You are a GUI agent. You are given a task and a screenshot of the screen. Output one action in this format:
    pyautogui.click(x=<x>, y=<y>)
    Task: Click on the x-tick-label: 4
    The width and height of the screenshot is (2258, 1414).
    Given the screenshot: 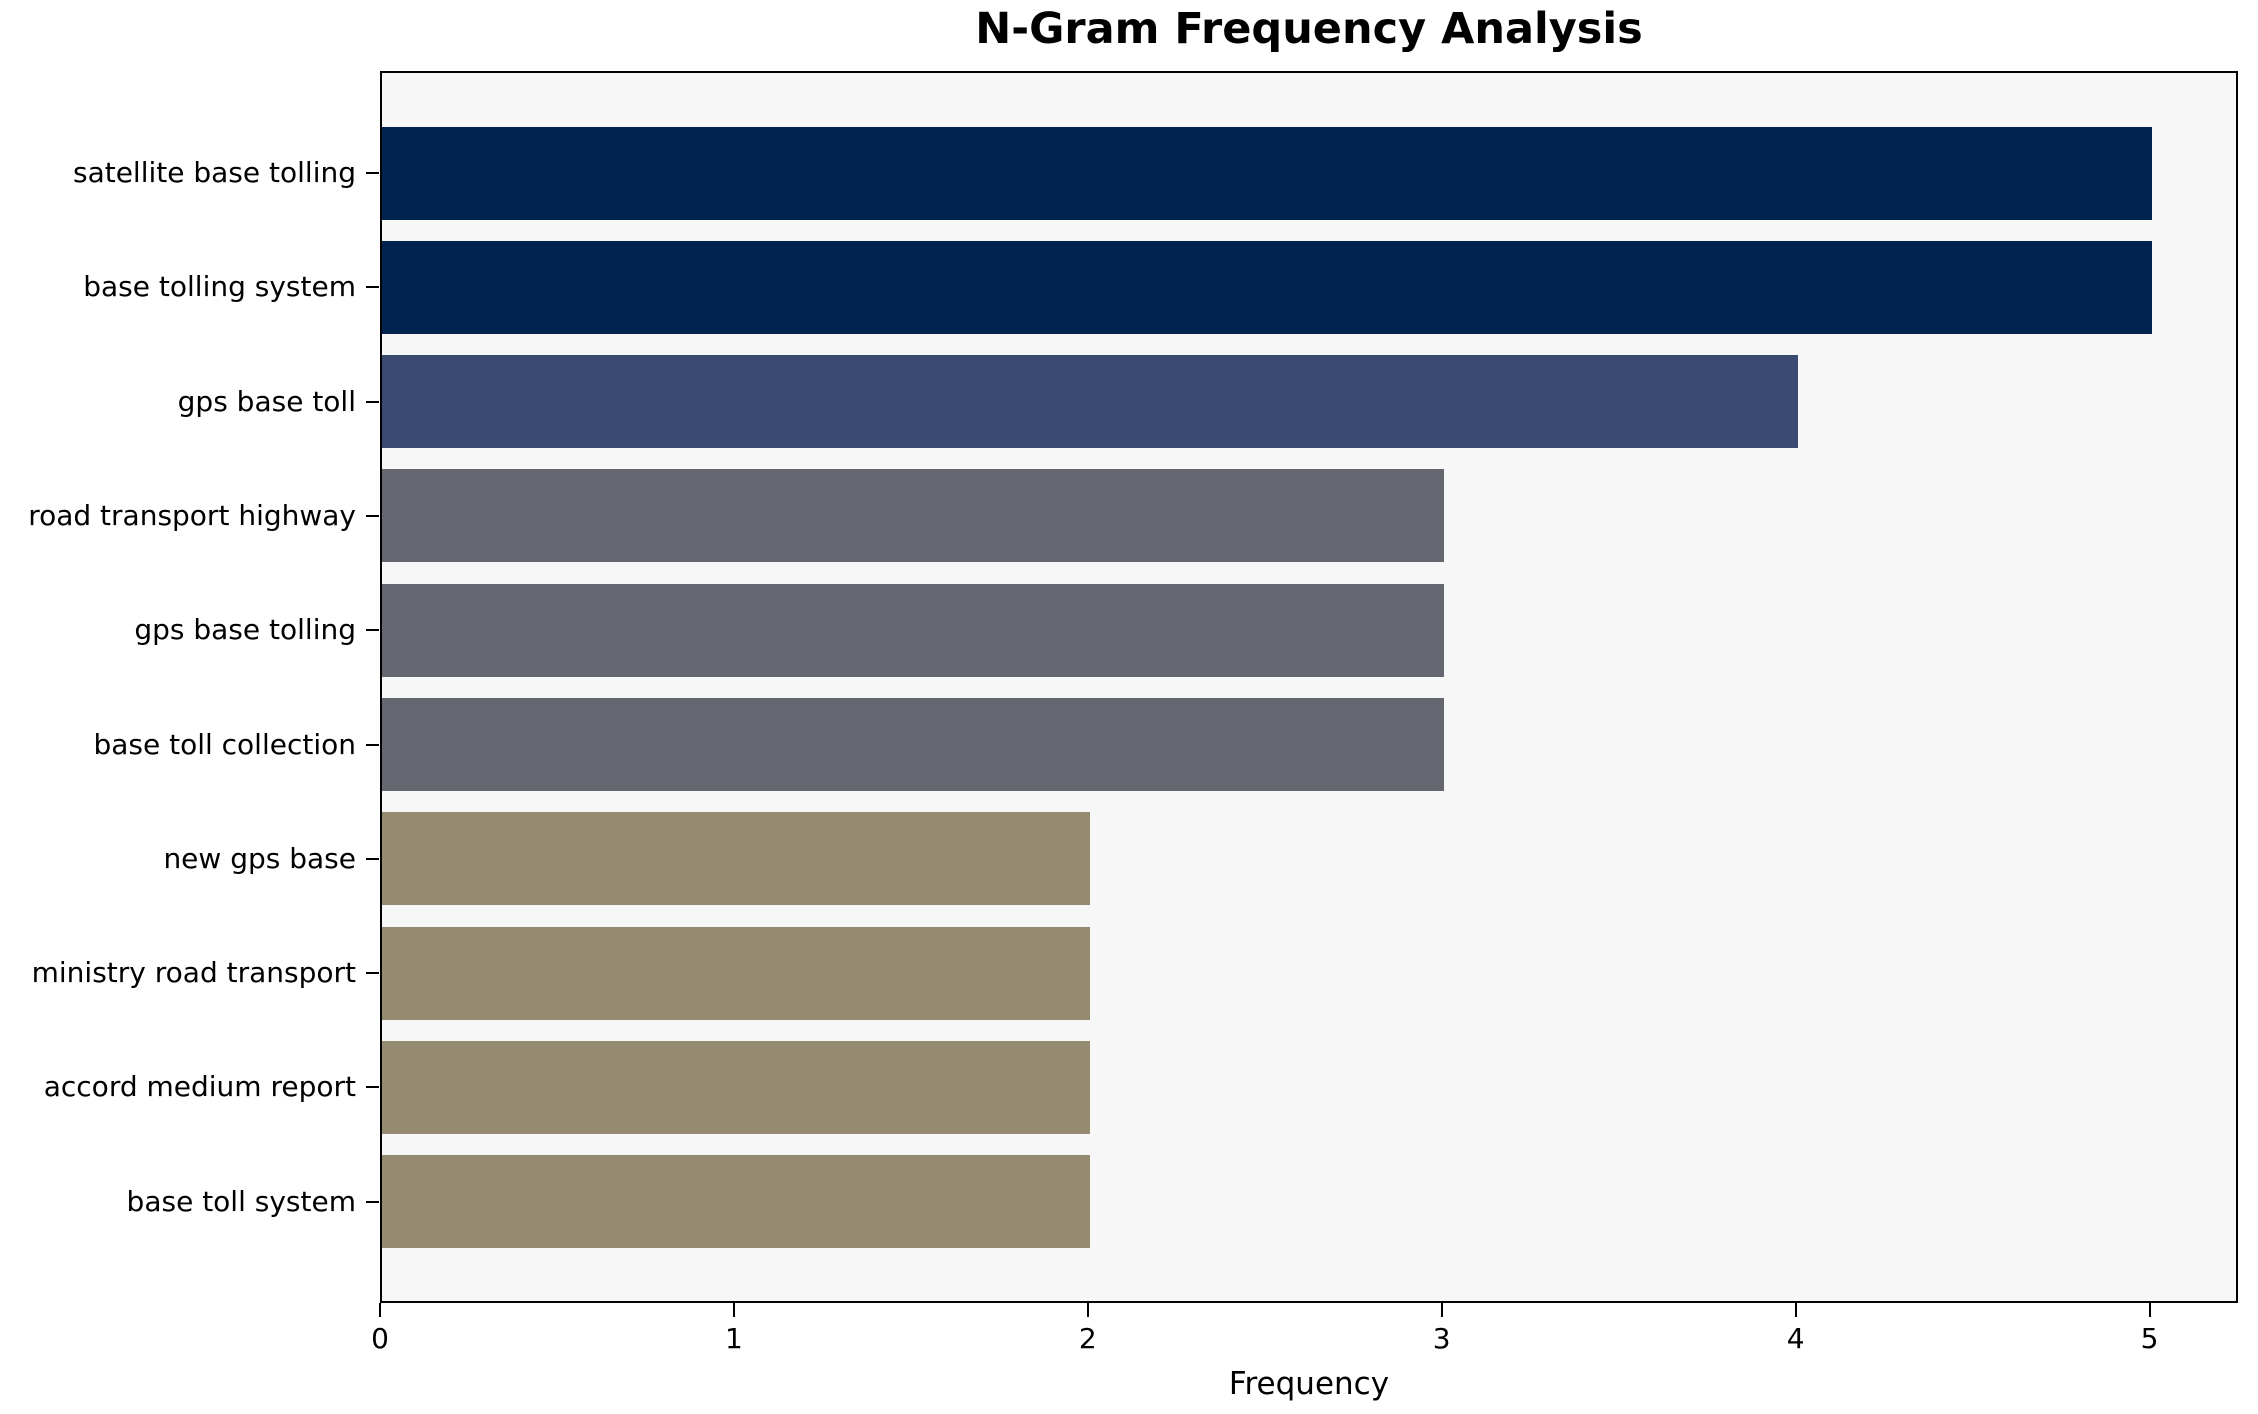 What is the action you would take?
    pyautogui.click(x=1795, y=1338)
    